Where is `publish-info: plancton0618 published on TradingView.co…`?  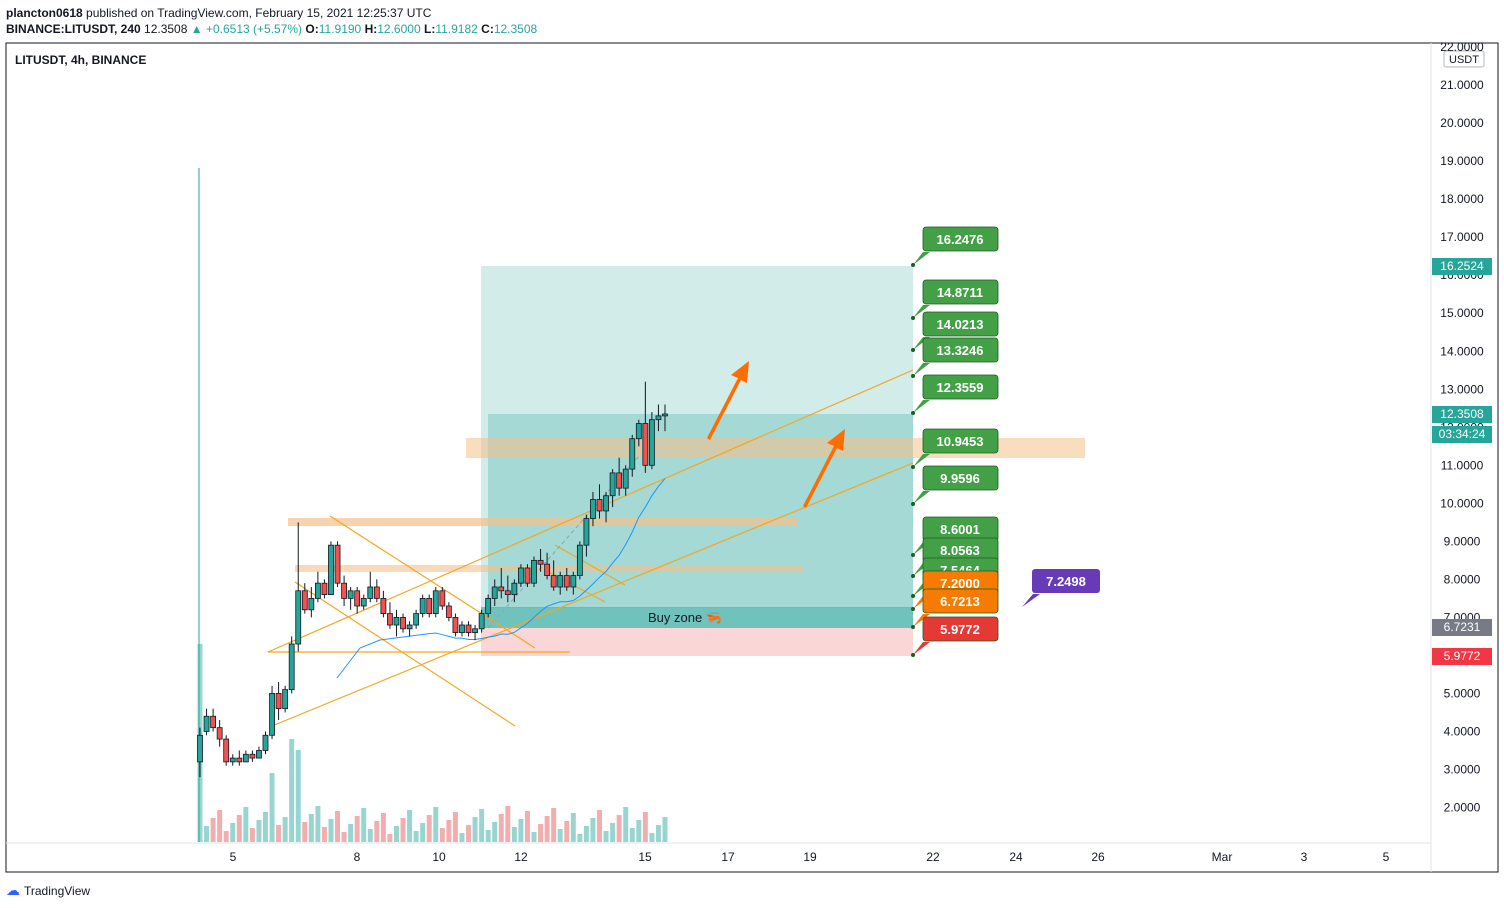
publish-info: plancton0618 published on TradingView.co… is located at coordinates (218, 13).